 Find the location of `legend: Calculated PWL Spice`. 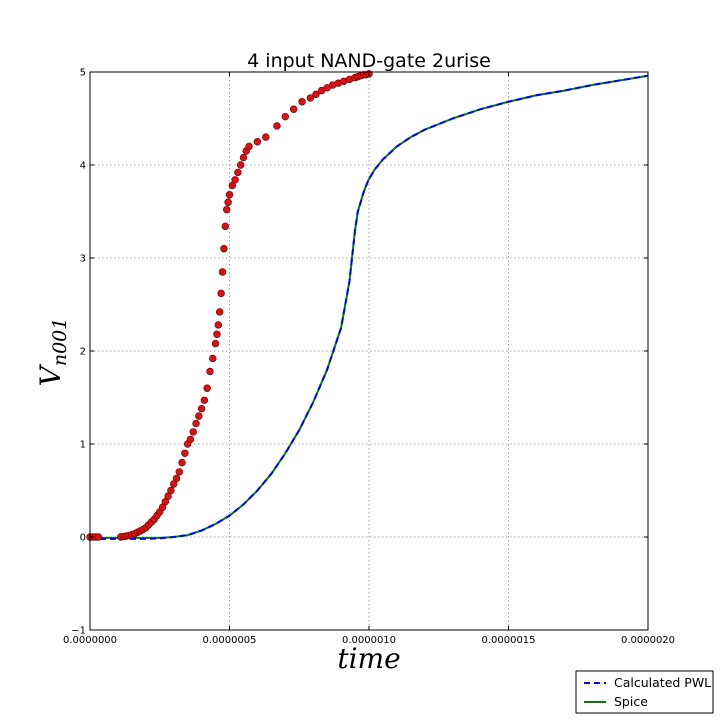

legend: Calculated PWL Spice is located at coordinates (644, 692).